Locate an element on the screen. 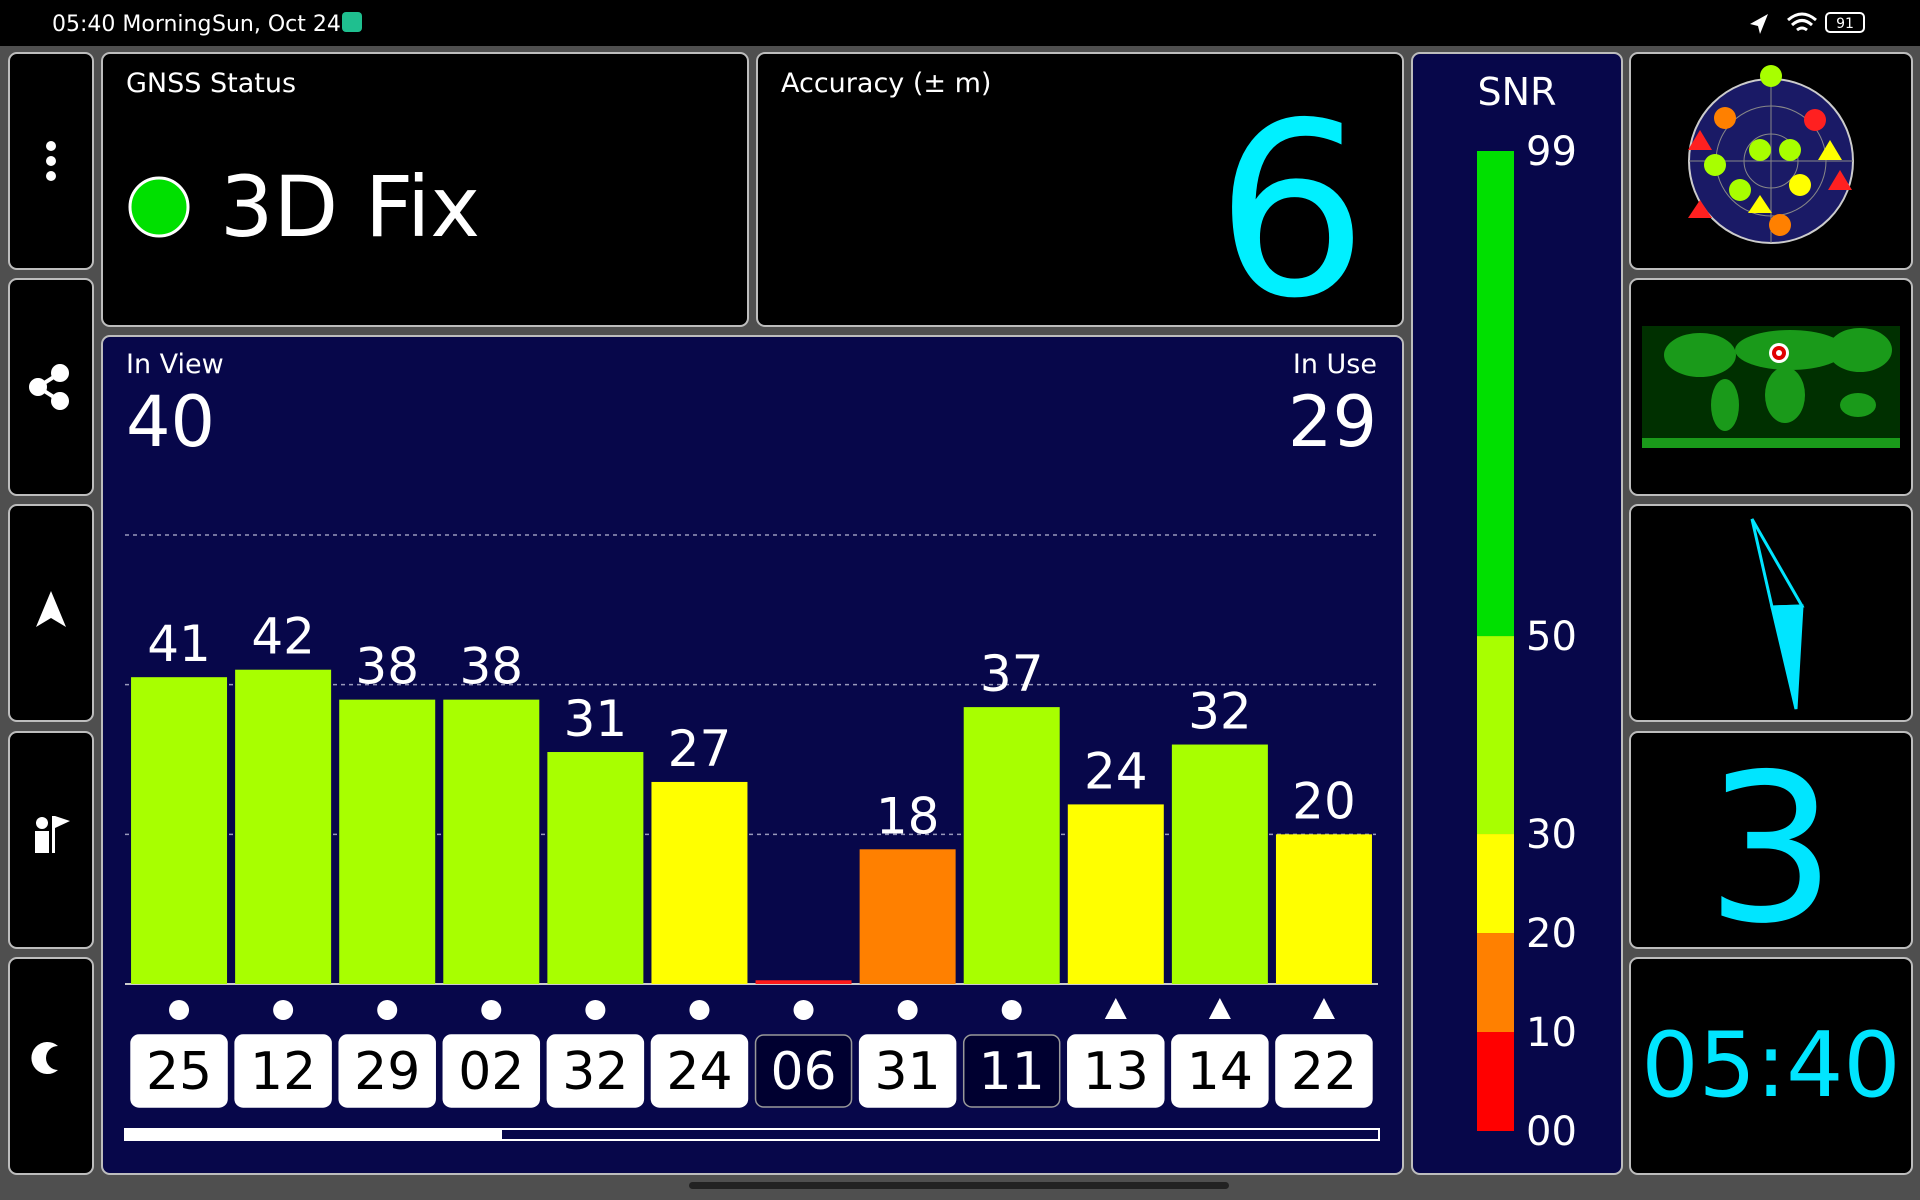 The image size is (1920, 1200). compass-needle is located at coordinates (1777, 614).